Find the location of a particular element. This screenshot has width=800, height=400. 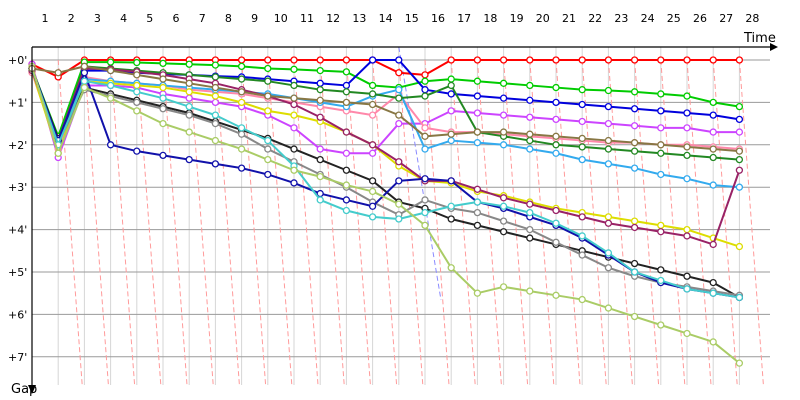

x-tick-label: 8 is located at coordinates (228, 18).